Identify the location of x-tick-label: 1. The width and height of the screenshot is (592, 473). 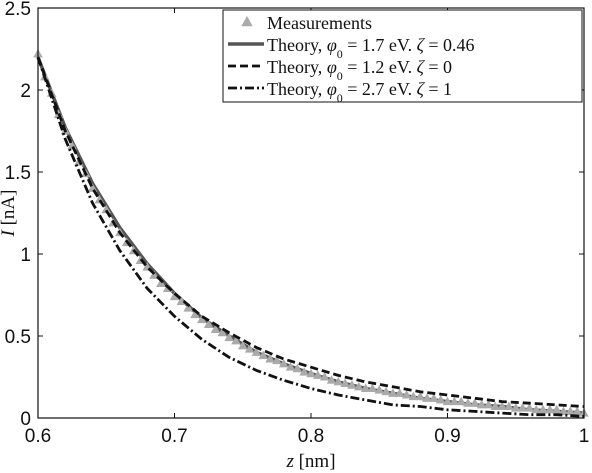
(584, 436).